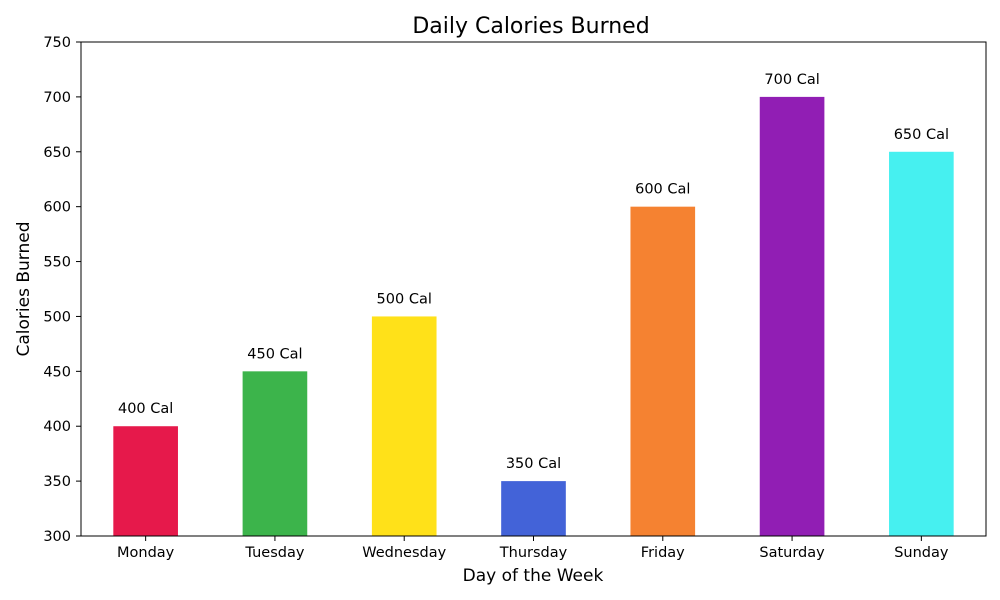 The image size is (1000, 600). What do you see at coordinates (530, 26) in the screenshot?
I see `chart-title: Daily Calories Burned` at bounding box center [530, 26].